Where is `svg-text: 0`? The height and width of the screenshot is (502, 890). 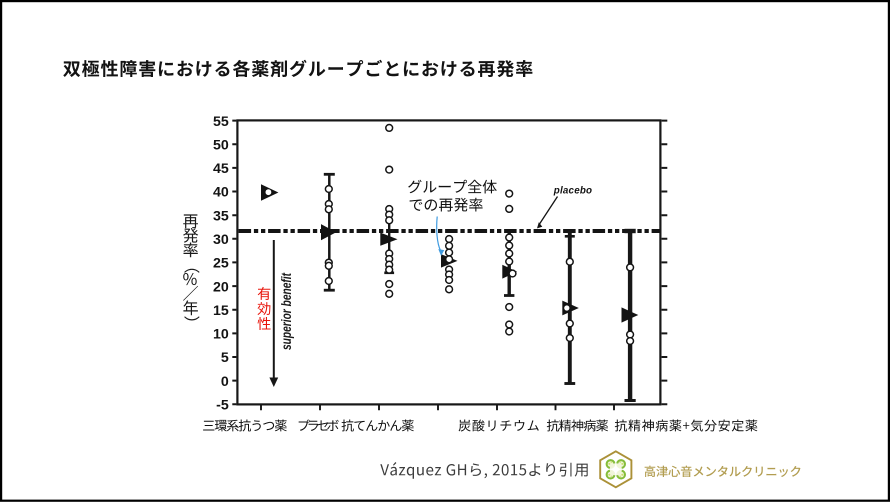
svg-text: 0 is located at coordinates (225, 382).